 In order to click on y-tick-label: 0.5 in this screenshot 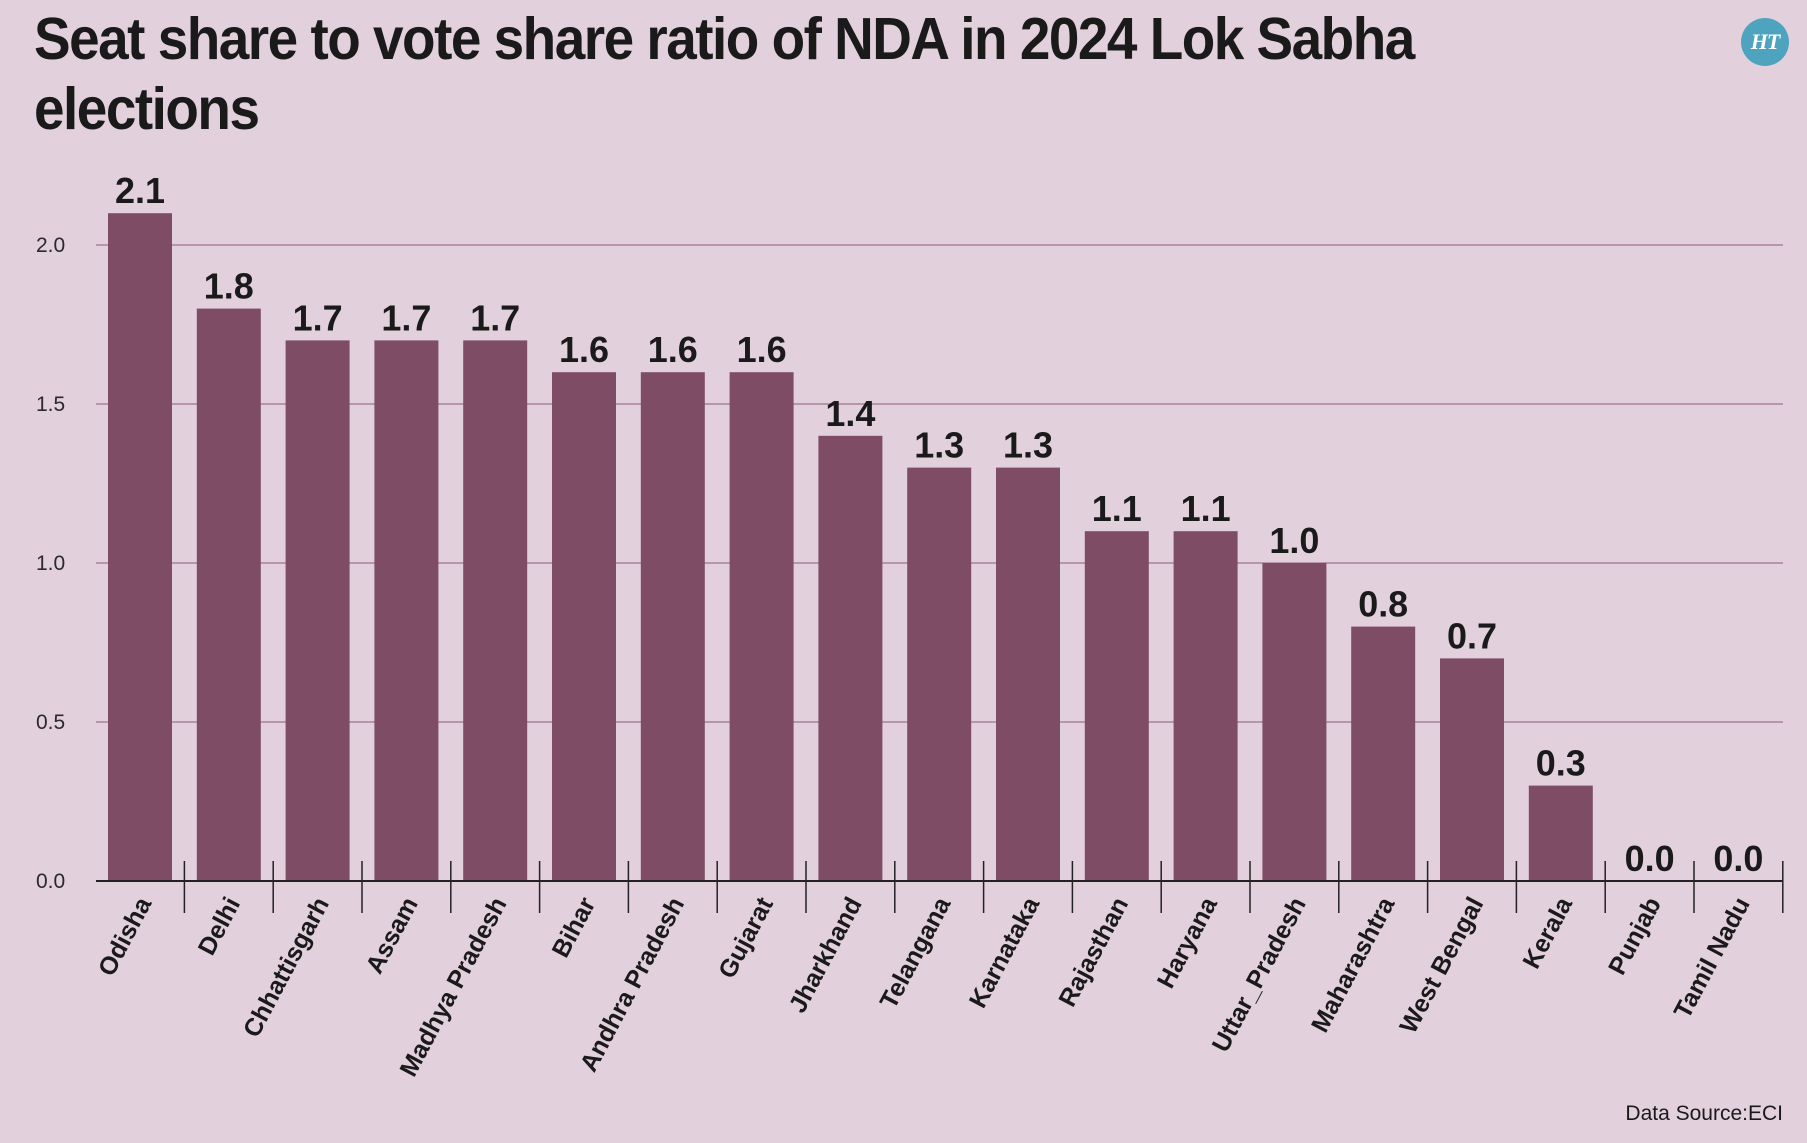, I will do `click(50, 722)`.